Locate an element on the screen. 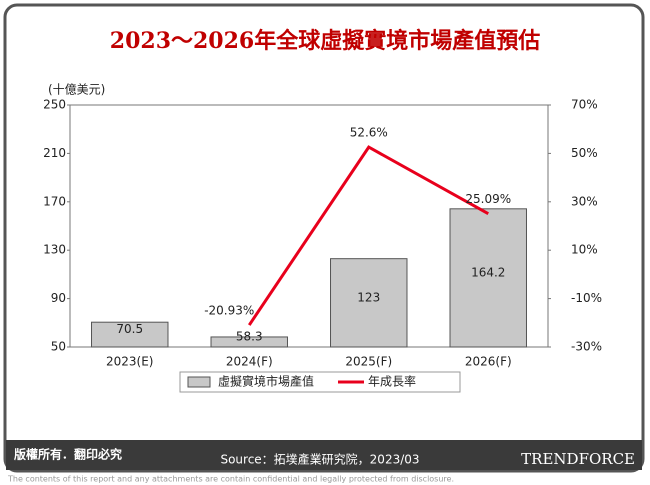  y-tick-label: 170 is located at coordinates (54, 201).